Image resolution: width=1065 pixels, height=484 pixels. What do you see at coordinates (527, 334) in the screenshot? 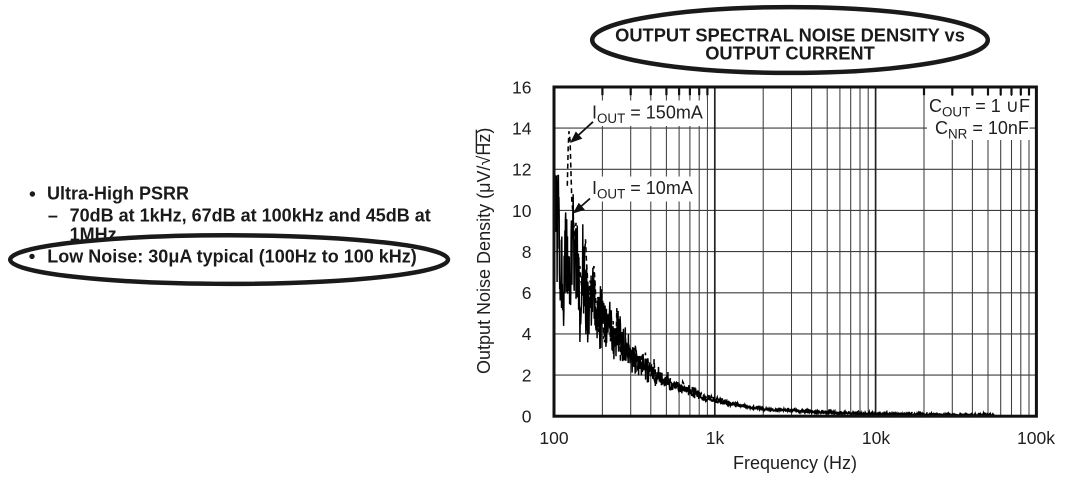
I see `svg-text: 4` at bounding box center [527, 334].